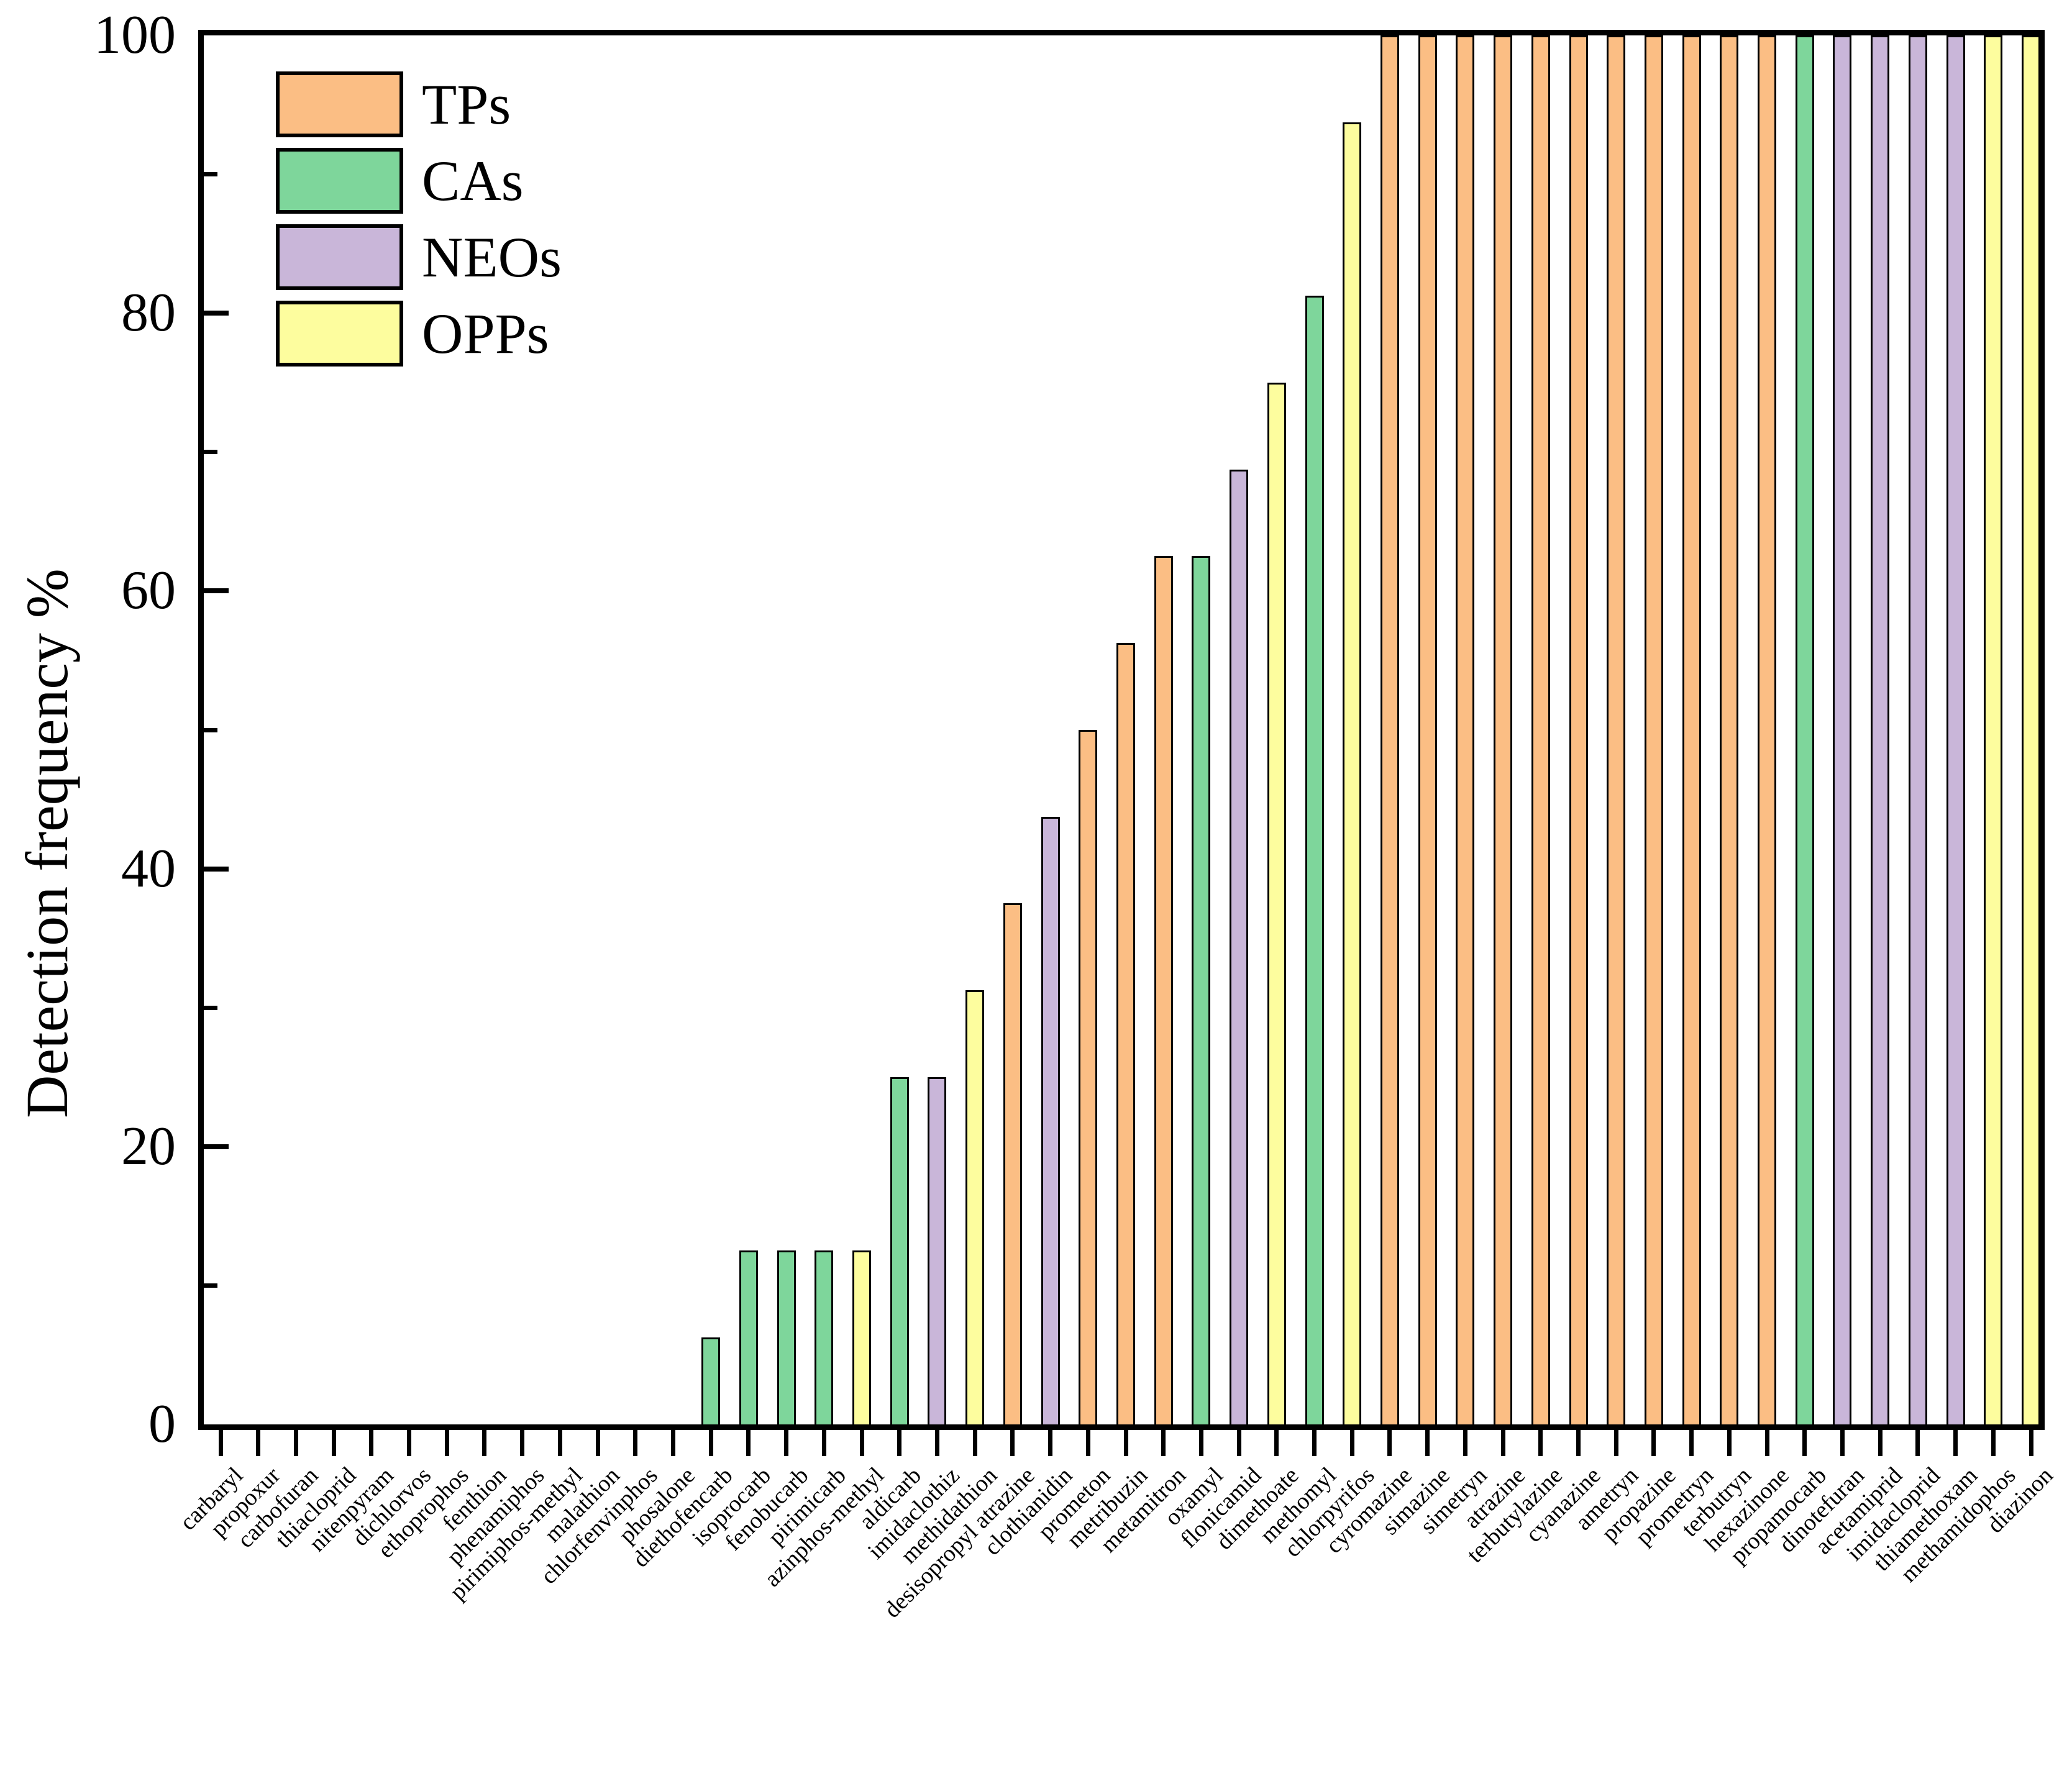 The width and height of the screenshot is (2072, 1776). What do you see at coordinates (1239, 947) in the screenshot?
I see `bar-flonicamid` at bounding box center [1239, 947].